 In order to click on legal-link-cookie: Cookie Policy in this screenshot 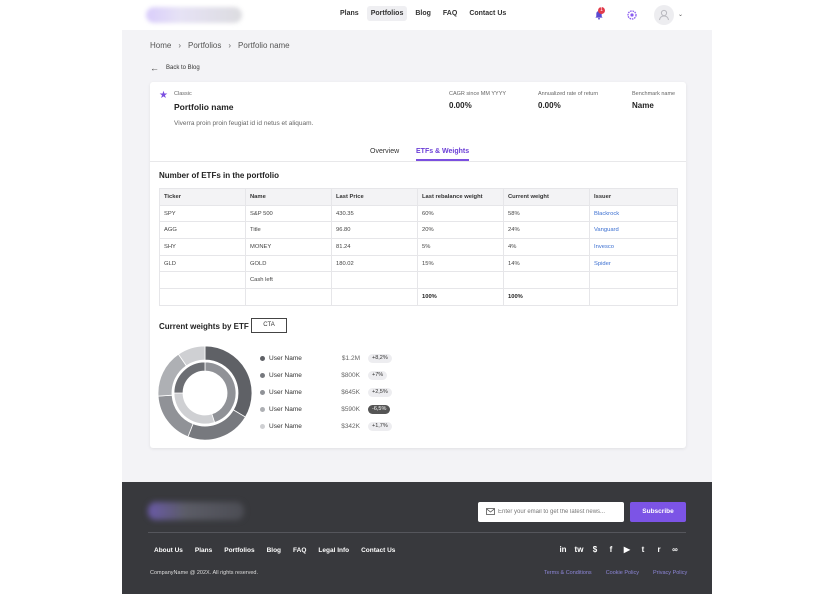, I will do `click(622, 573)`.